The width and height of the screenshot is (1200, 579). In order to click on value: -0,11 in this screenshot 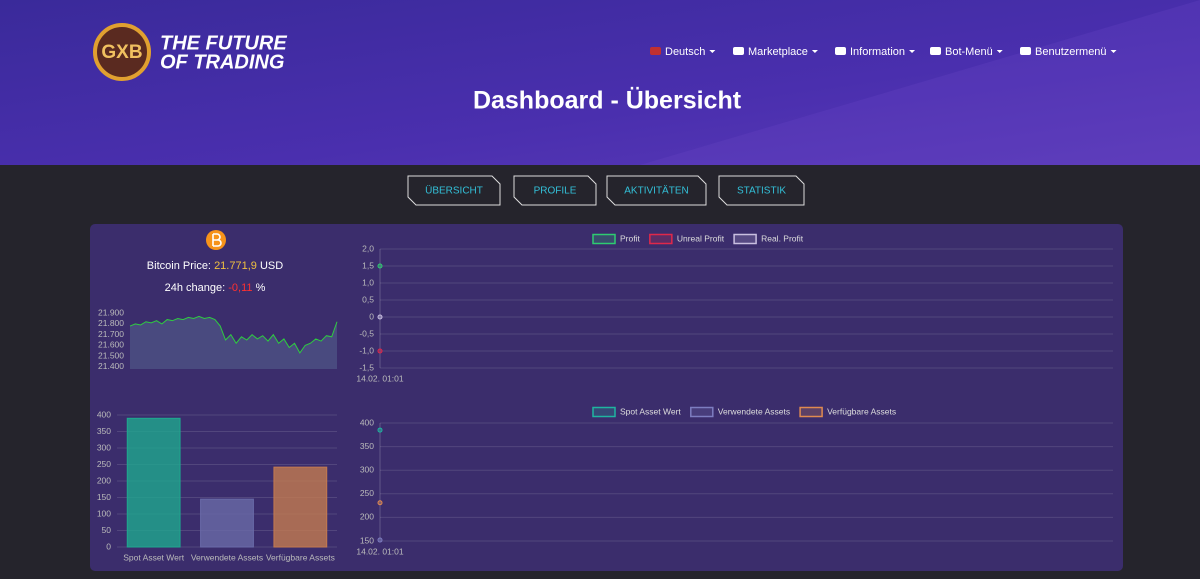, I will do `click(240, 288)`.